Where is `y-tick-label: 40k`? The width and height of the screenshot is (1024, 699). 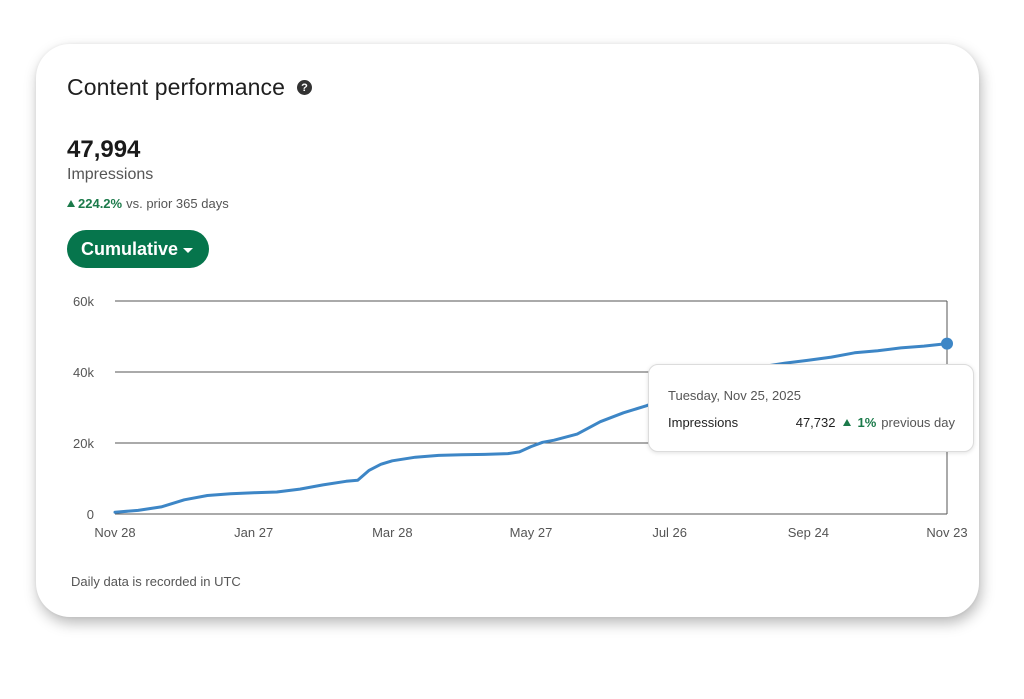
y-tick-label: 40k is located at coordinates (83, 372).